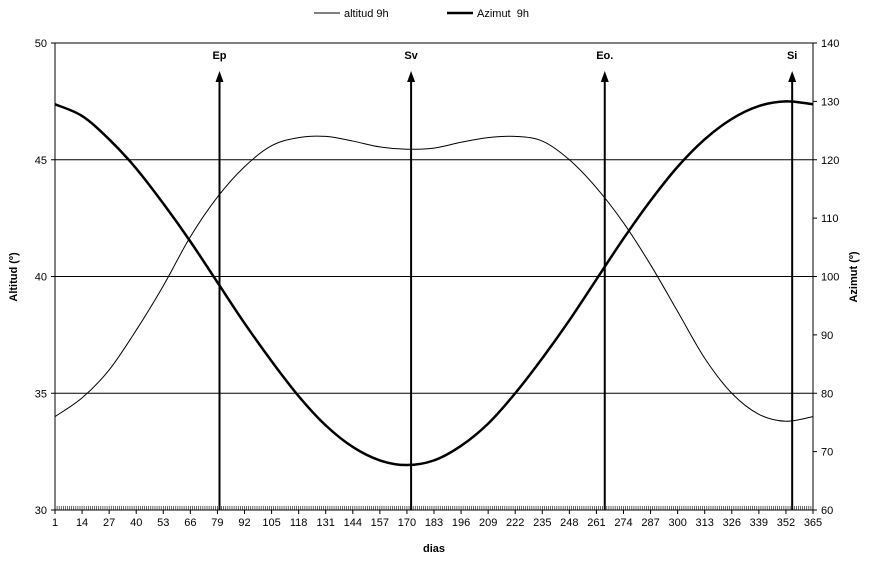 This screenshot has width=872, height=562. What do you see at coordinates (326, 523) in the screenshot?
I see `x-tick-label: 131` at bounding box center [326, 523].